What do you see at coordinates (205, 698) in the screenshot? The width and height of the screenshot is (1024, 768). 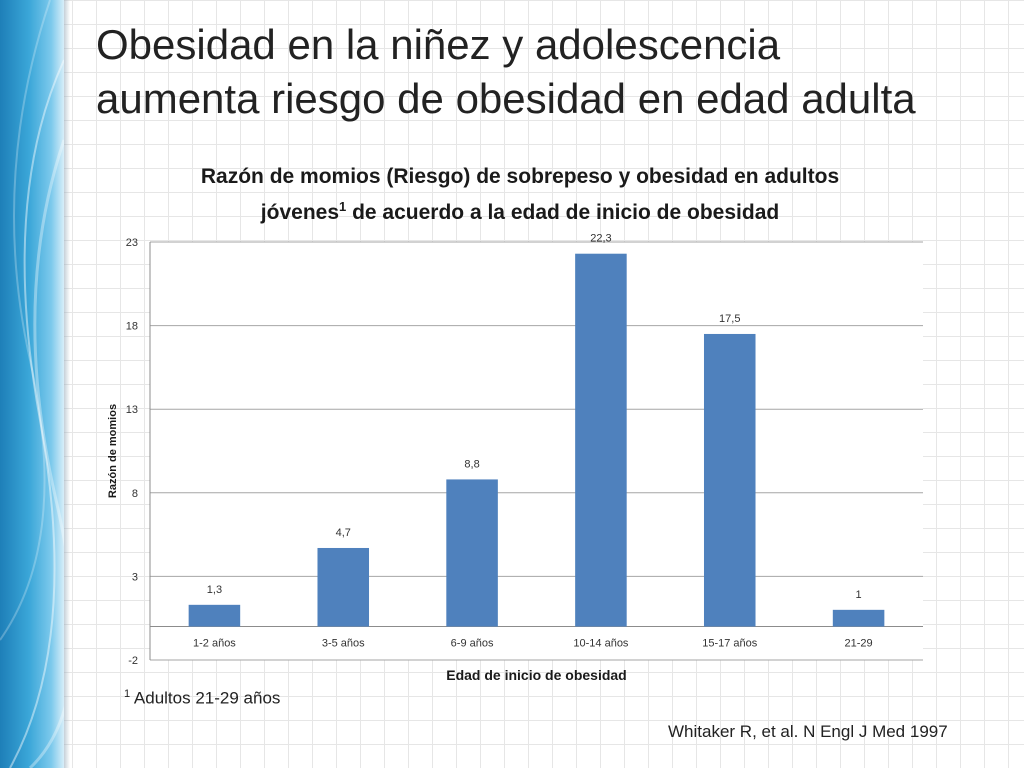 I see `footnote-text: Adultos 21-29 años` at bounding box center [205, 698].